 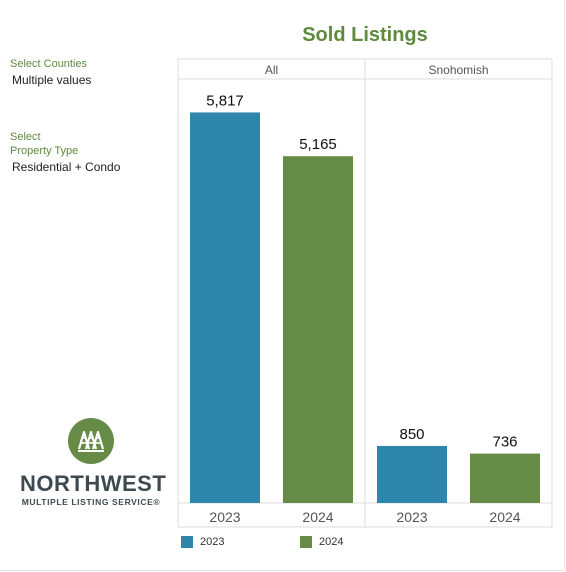 I want to click on counties-filter-label: Select Counties, so click(x=49, y=64).